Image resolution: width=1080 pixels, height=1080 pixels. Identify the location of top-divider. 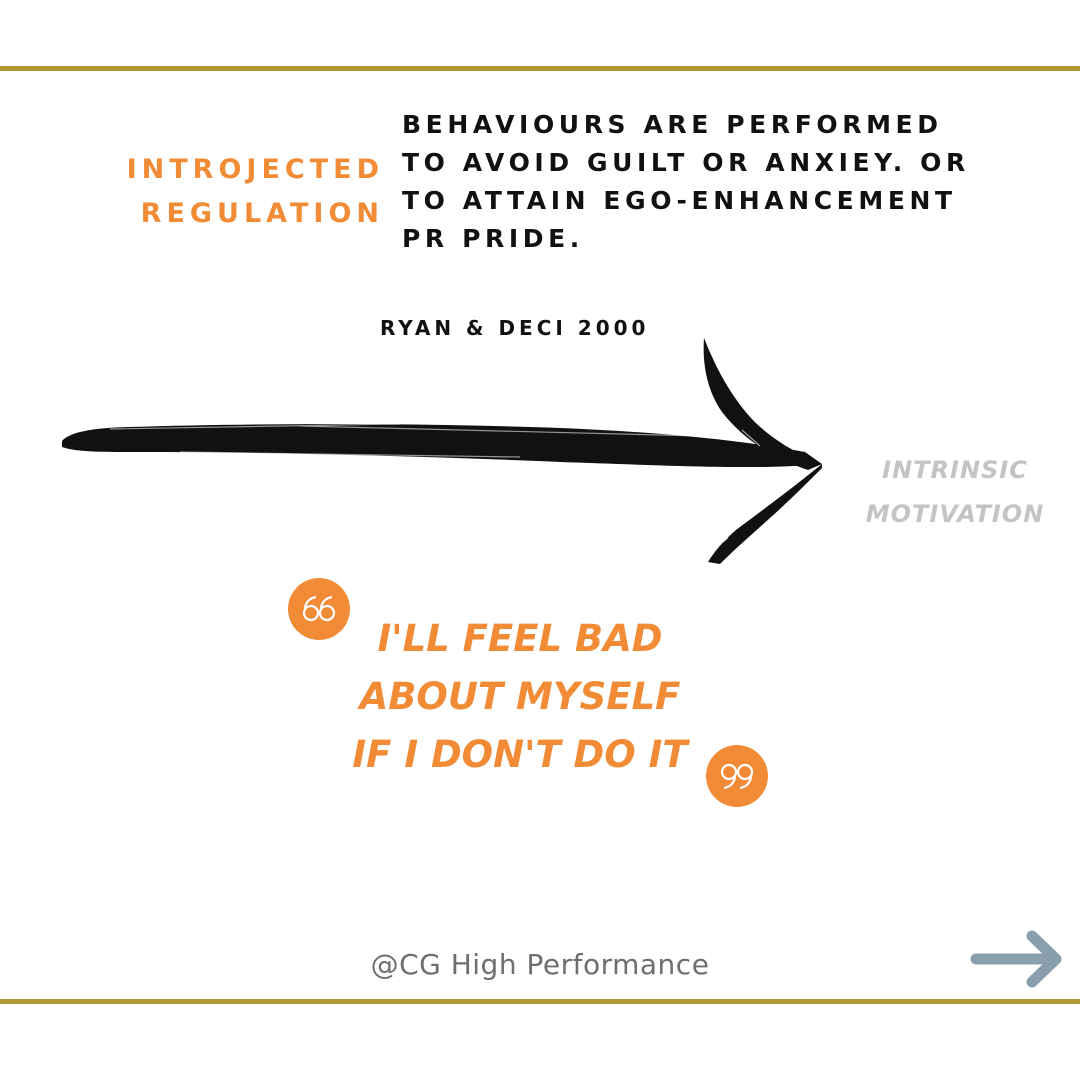
(540, 68).